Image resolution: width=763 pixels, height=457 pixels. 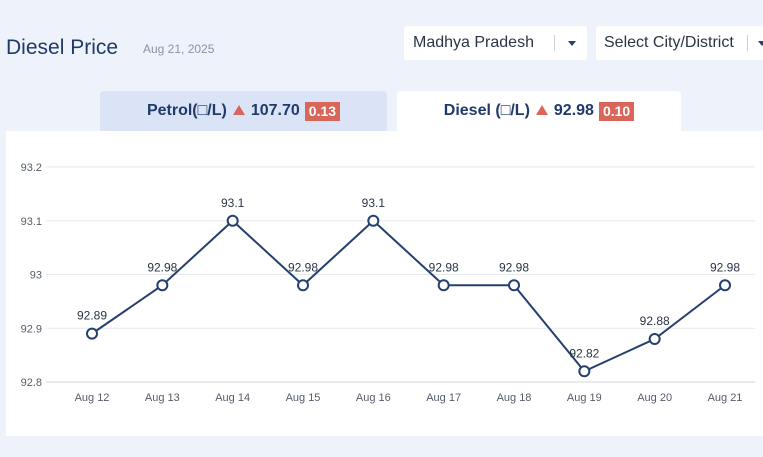 I want to click on x-tick-label: Aug 18, so click(x=514, y=398).